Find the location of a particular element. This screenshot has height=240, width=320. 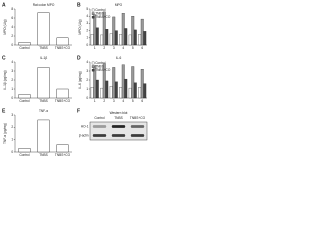

chart-title: IL-1β is located at coordinates (43, 58).